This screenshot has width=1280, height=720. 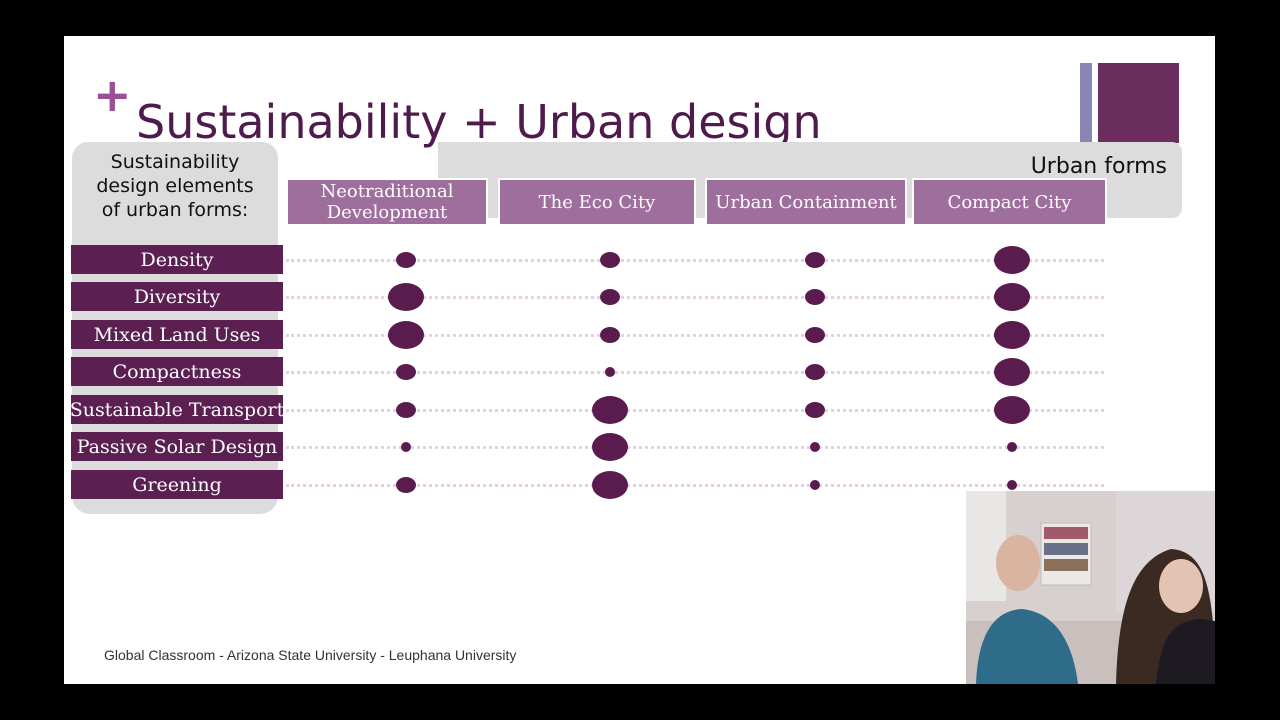 I want to click on decor-bar-thin, so click(x=1086, y=103).